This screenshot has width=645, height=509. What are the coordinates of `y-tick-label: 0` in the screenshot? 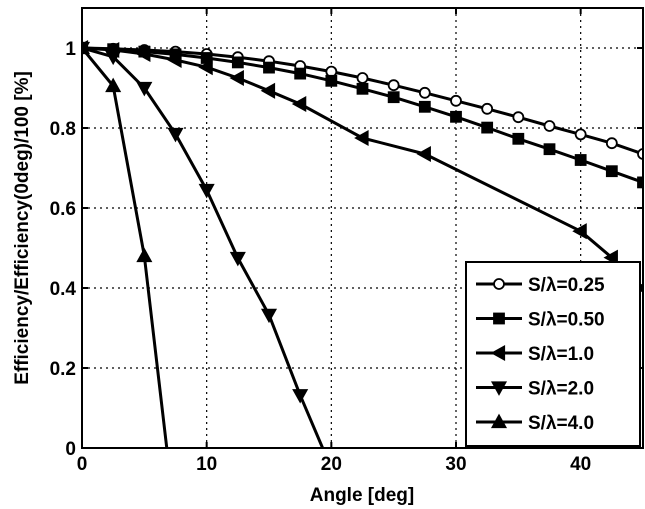 It's located at (70, 449).